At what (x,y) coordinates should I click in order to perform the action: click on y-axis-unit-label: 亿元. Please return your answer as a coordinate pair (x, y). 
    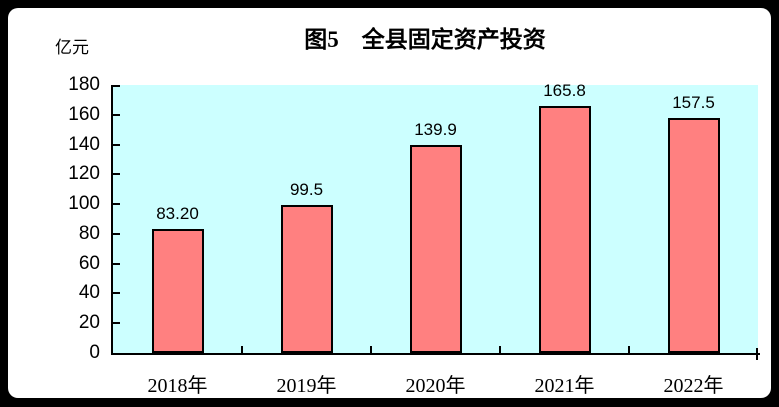
    Looking at the image, I should click on (72, 47).